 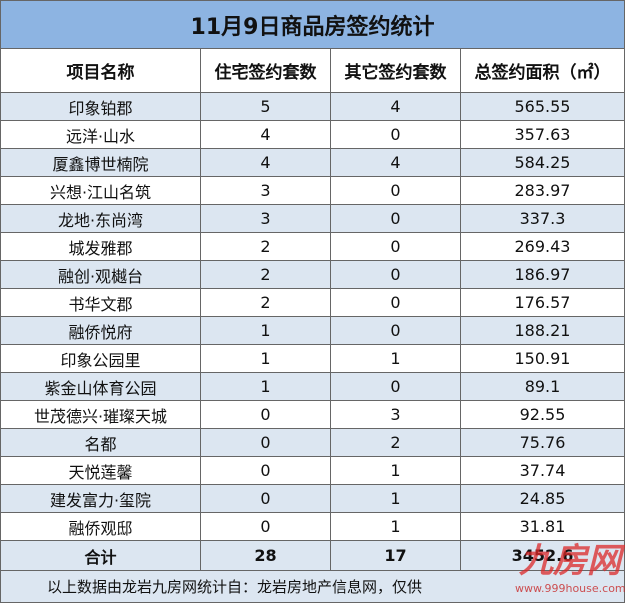 I want to click on table-cell: 89.1, so click(x=543, y=387).